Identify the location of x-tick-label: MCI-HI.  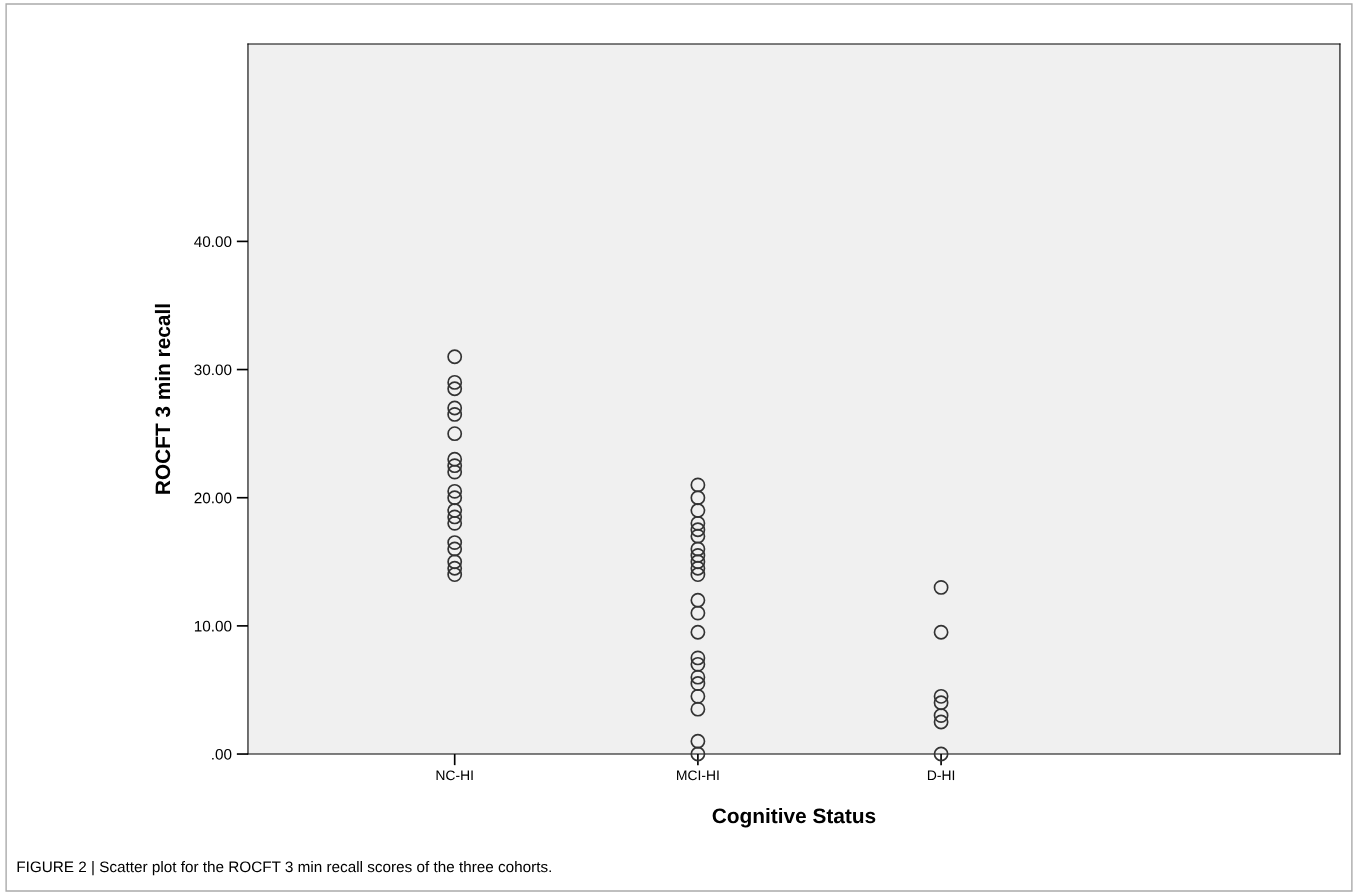
(698, 775).